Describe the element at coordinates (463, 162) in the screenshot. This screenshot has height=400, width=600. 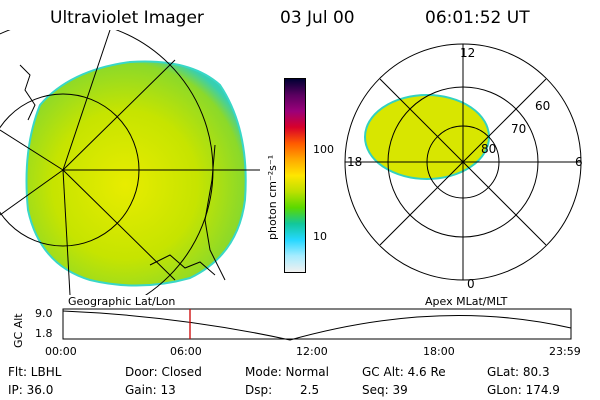
I see `polar-diag` at that location.